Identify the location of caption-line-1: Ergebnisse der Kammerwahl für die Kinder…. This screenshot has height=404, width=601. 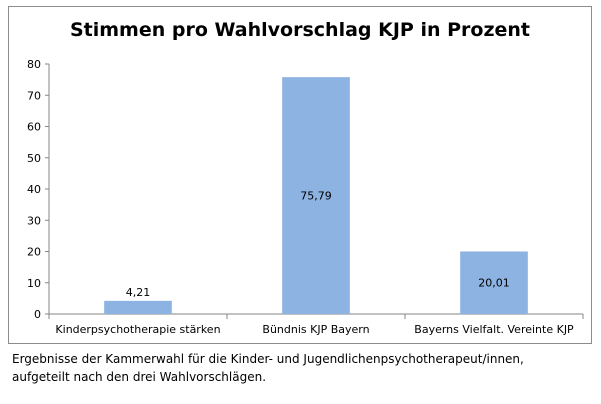
(268, 359).